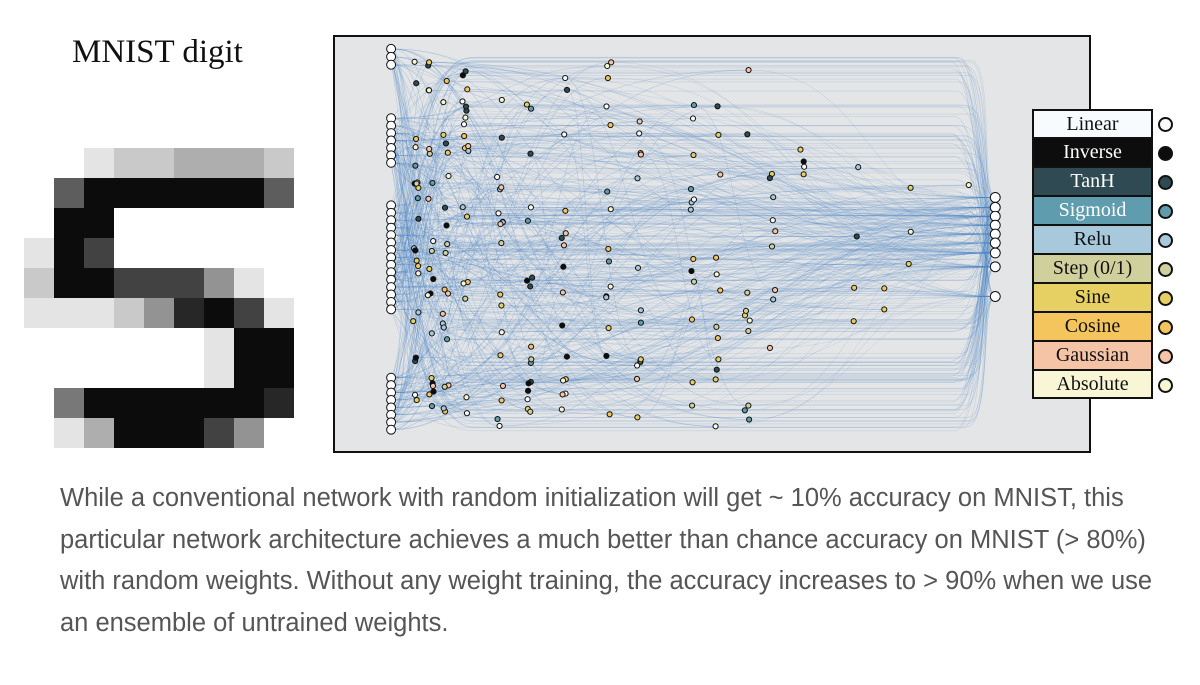  I want to click on input-node, so click(391, 429).